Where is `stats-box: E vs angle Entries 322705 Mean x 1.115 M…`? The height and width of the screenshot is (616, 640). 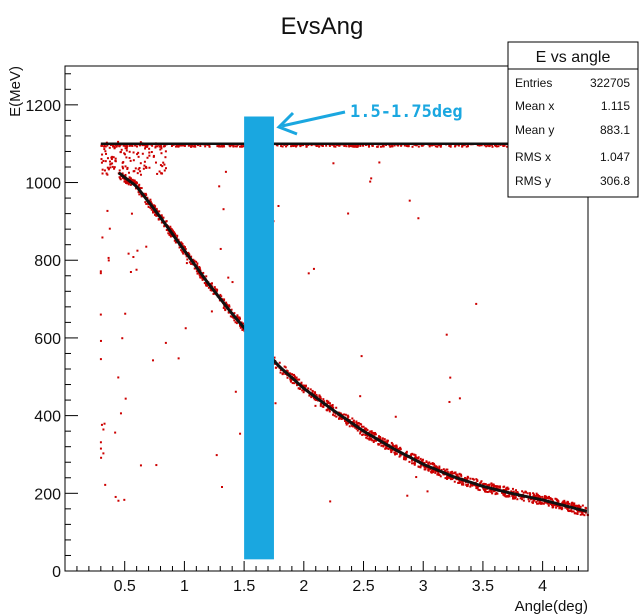
stats-box: E vs angle Entries 322705 Mean x 1.115 M… is located at coordinates (573, 119).